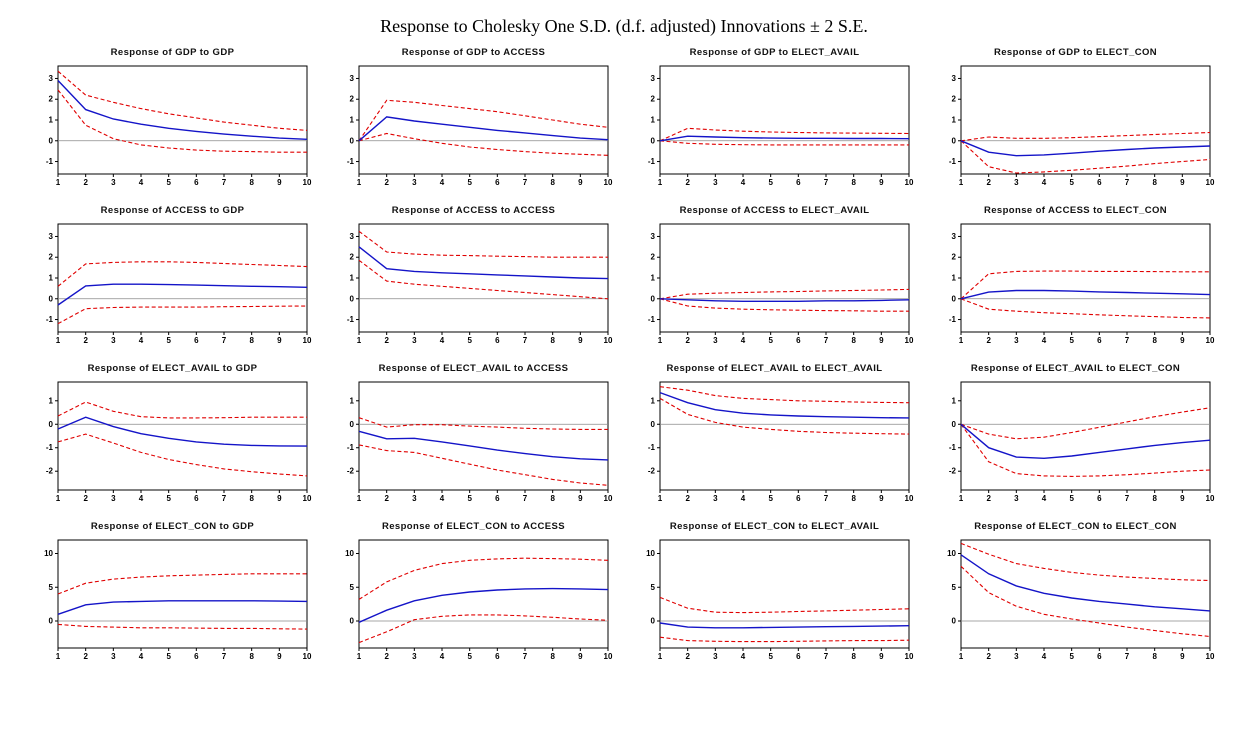  Describe the element at coordinates (473, 368) in the screenshot. I see `subplot-title: Response of ELECT_AVAIL to ACCESS` at that location.